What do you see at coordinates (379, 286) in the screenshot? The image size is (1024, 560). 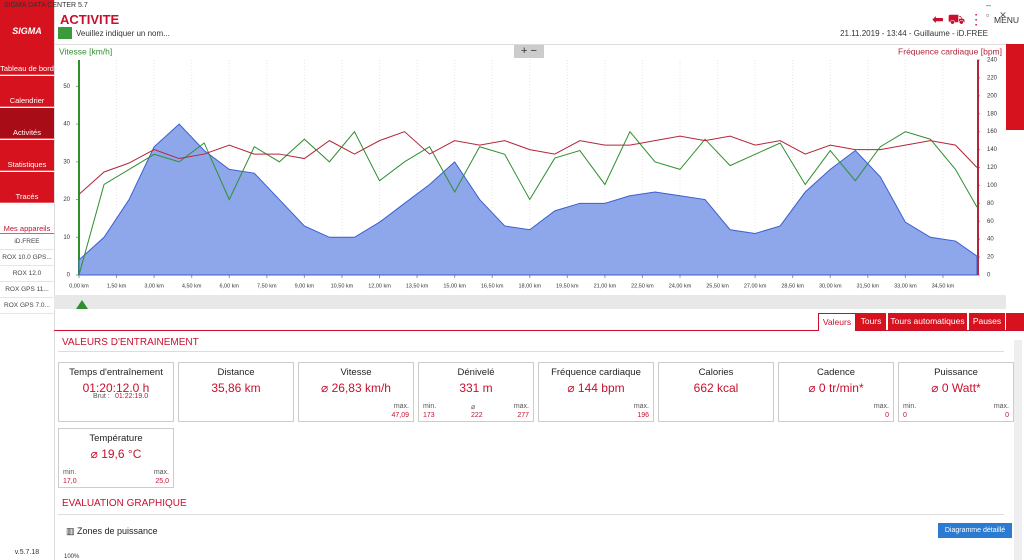 I see `x-tick-label: 12,00 km` at bounding box center [379, 286].